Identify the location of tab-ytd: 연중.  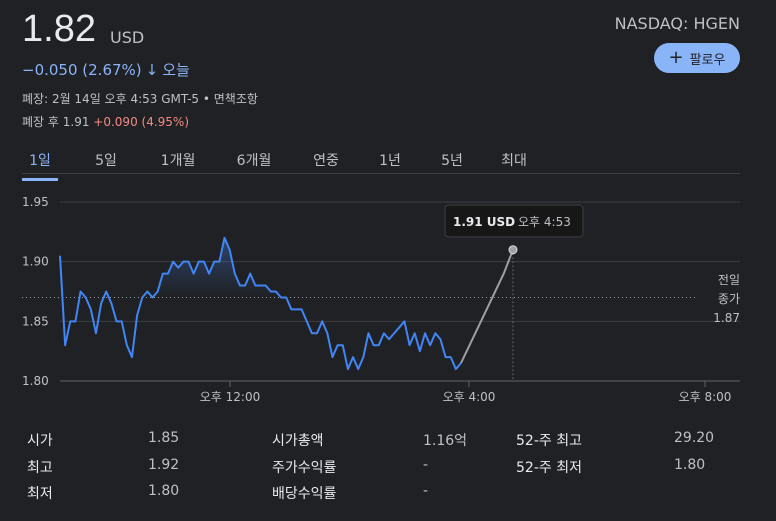
(326, 161).